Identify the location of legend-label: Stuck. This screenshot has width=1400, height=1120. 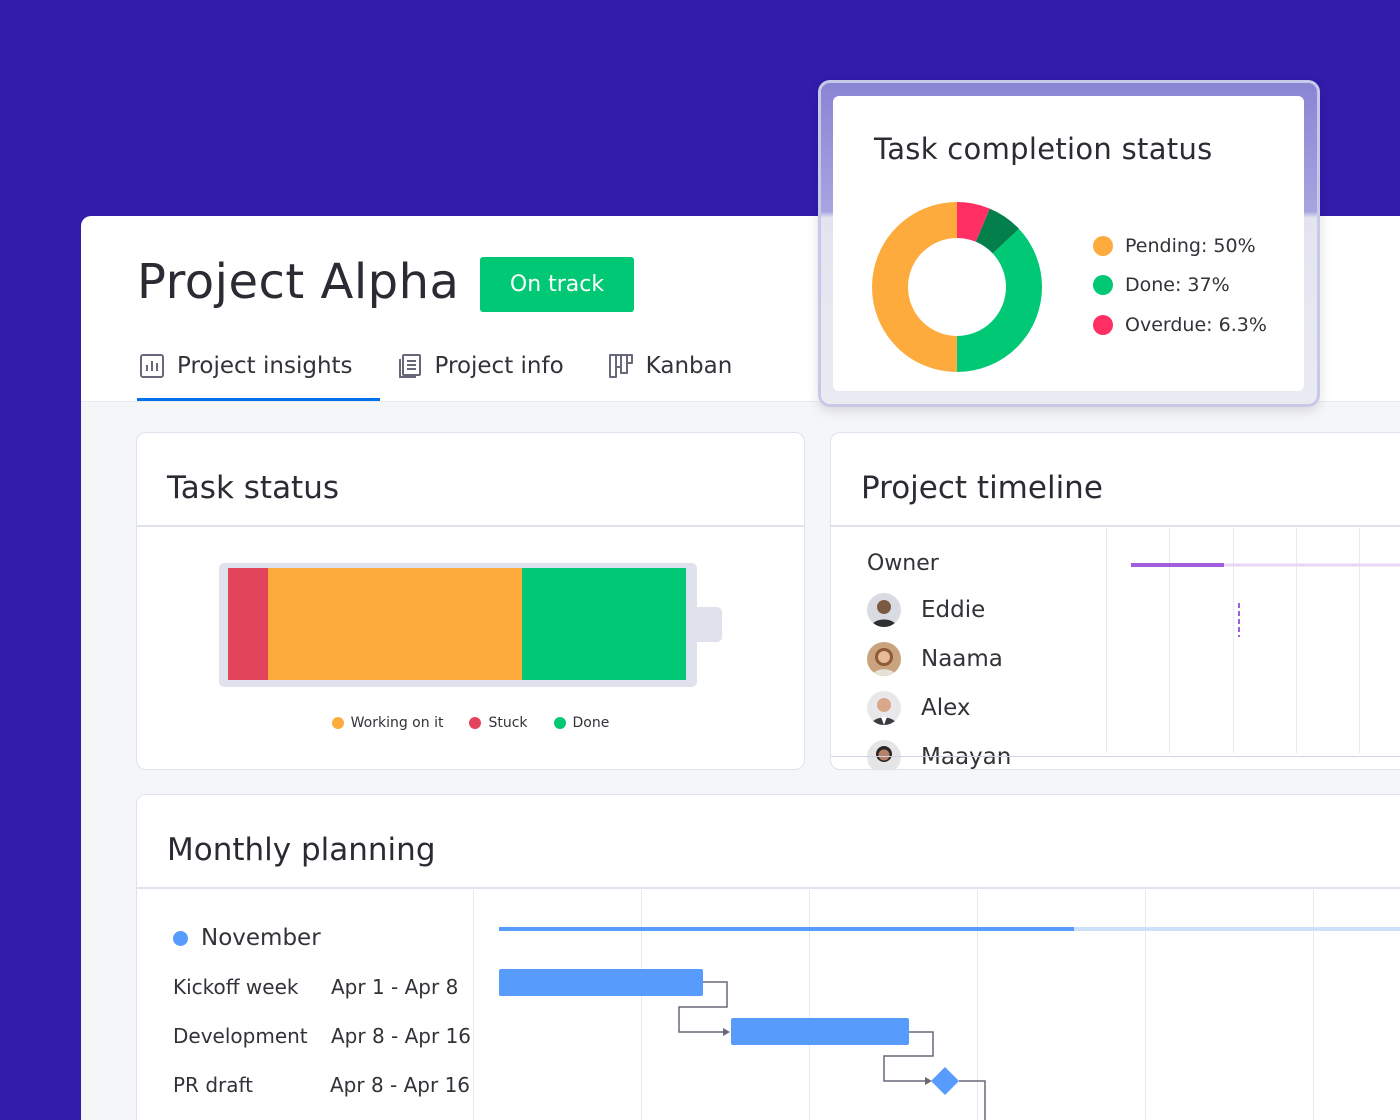
(508, 723).